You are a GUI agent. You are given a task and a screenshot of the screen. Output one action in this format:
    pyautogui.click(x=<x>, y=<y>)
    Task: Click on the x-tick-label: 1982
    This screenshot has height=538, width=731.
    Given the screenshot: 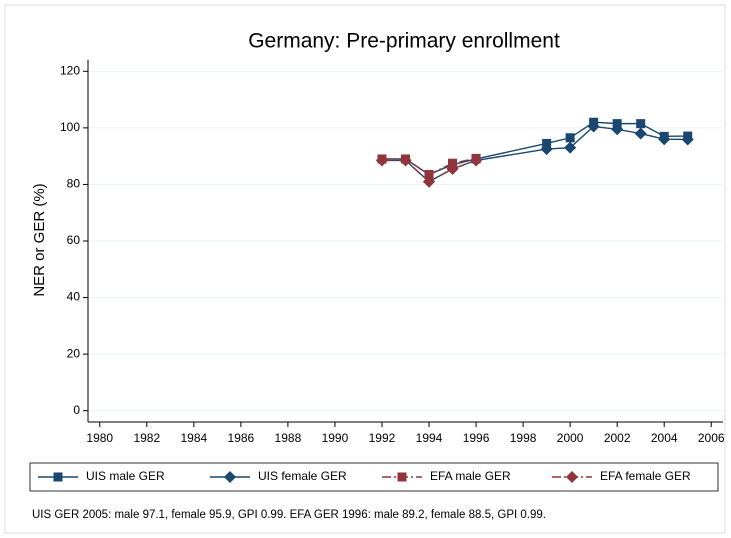 What is the action you would take?
    pyautogui.click(x=146, y=438)
    